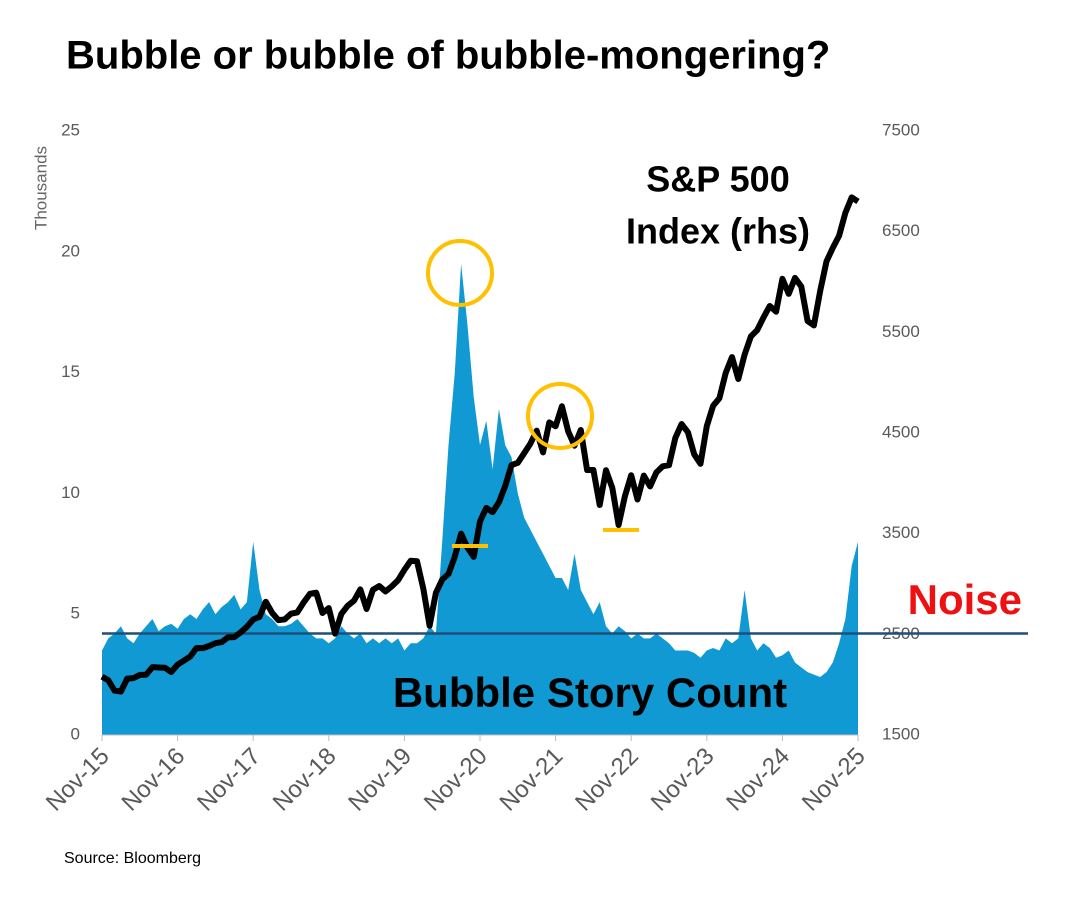 Image resolution: width=1080 pixels, height=898 pixels. I want to click on chart-title: Bubble or bubble of bubble-mongering?, so click(448, 56).